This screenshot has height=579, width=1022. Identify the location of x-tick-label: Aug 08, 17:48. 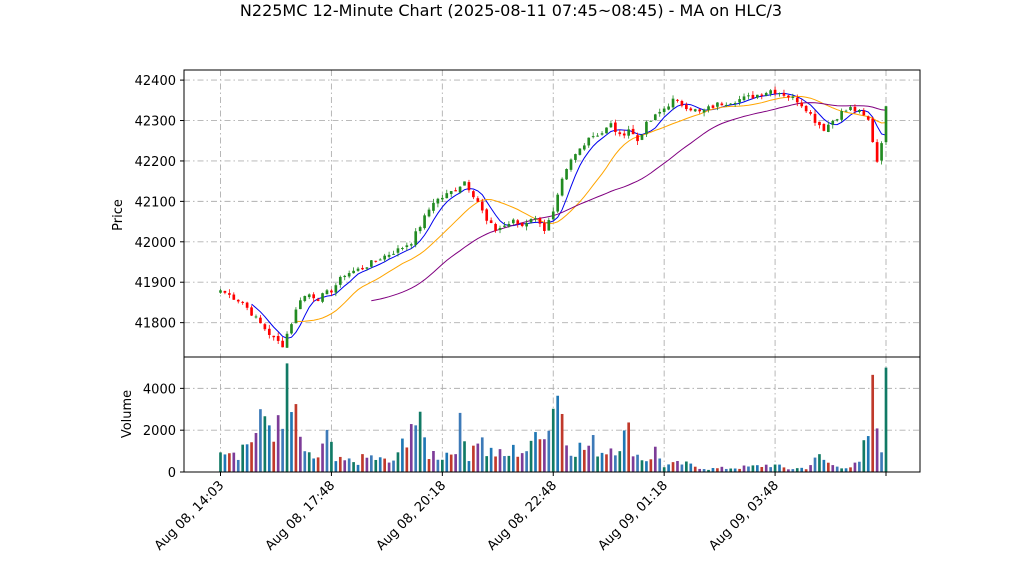
(301, 516).